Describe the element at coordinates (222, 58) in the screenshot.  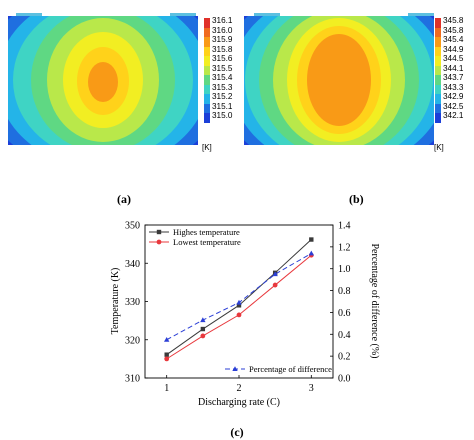
I see `colorbar-label: 315.6` at that location.